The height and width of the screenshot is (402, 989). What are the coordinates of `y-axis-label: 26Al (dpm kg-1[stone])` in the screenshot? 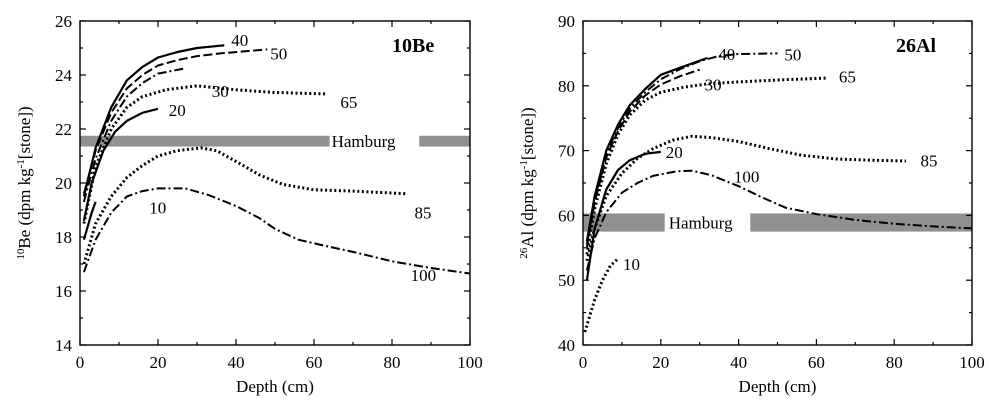 It's located at (527, 182).